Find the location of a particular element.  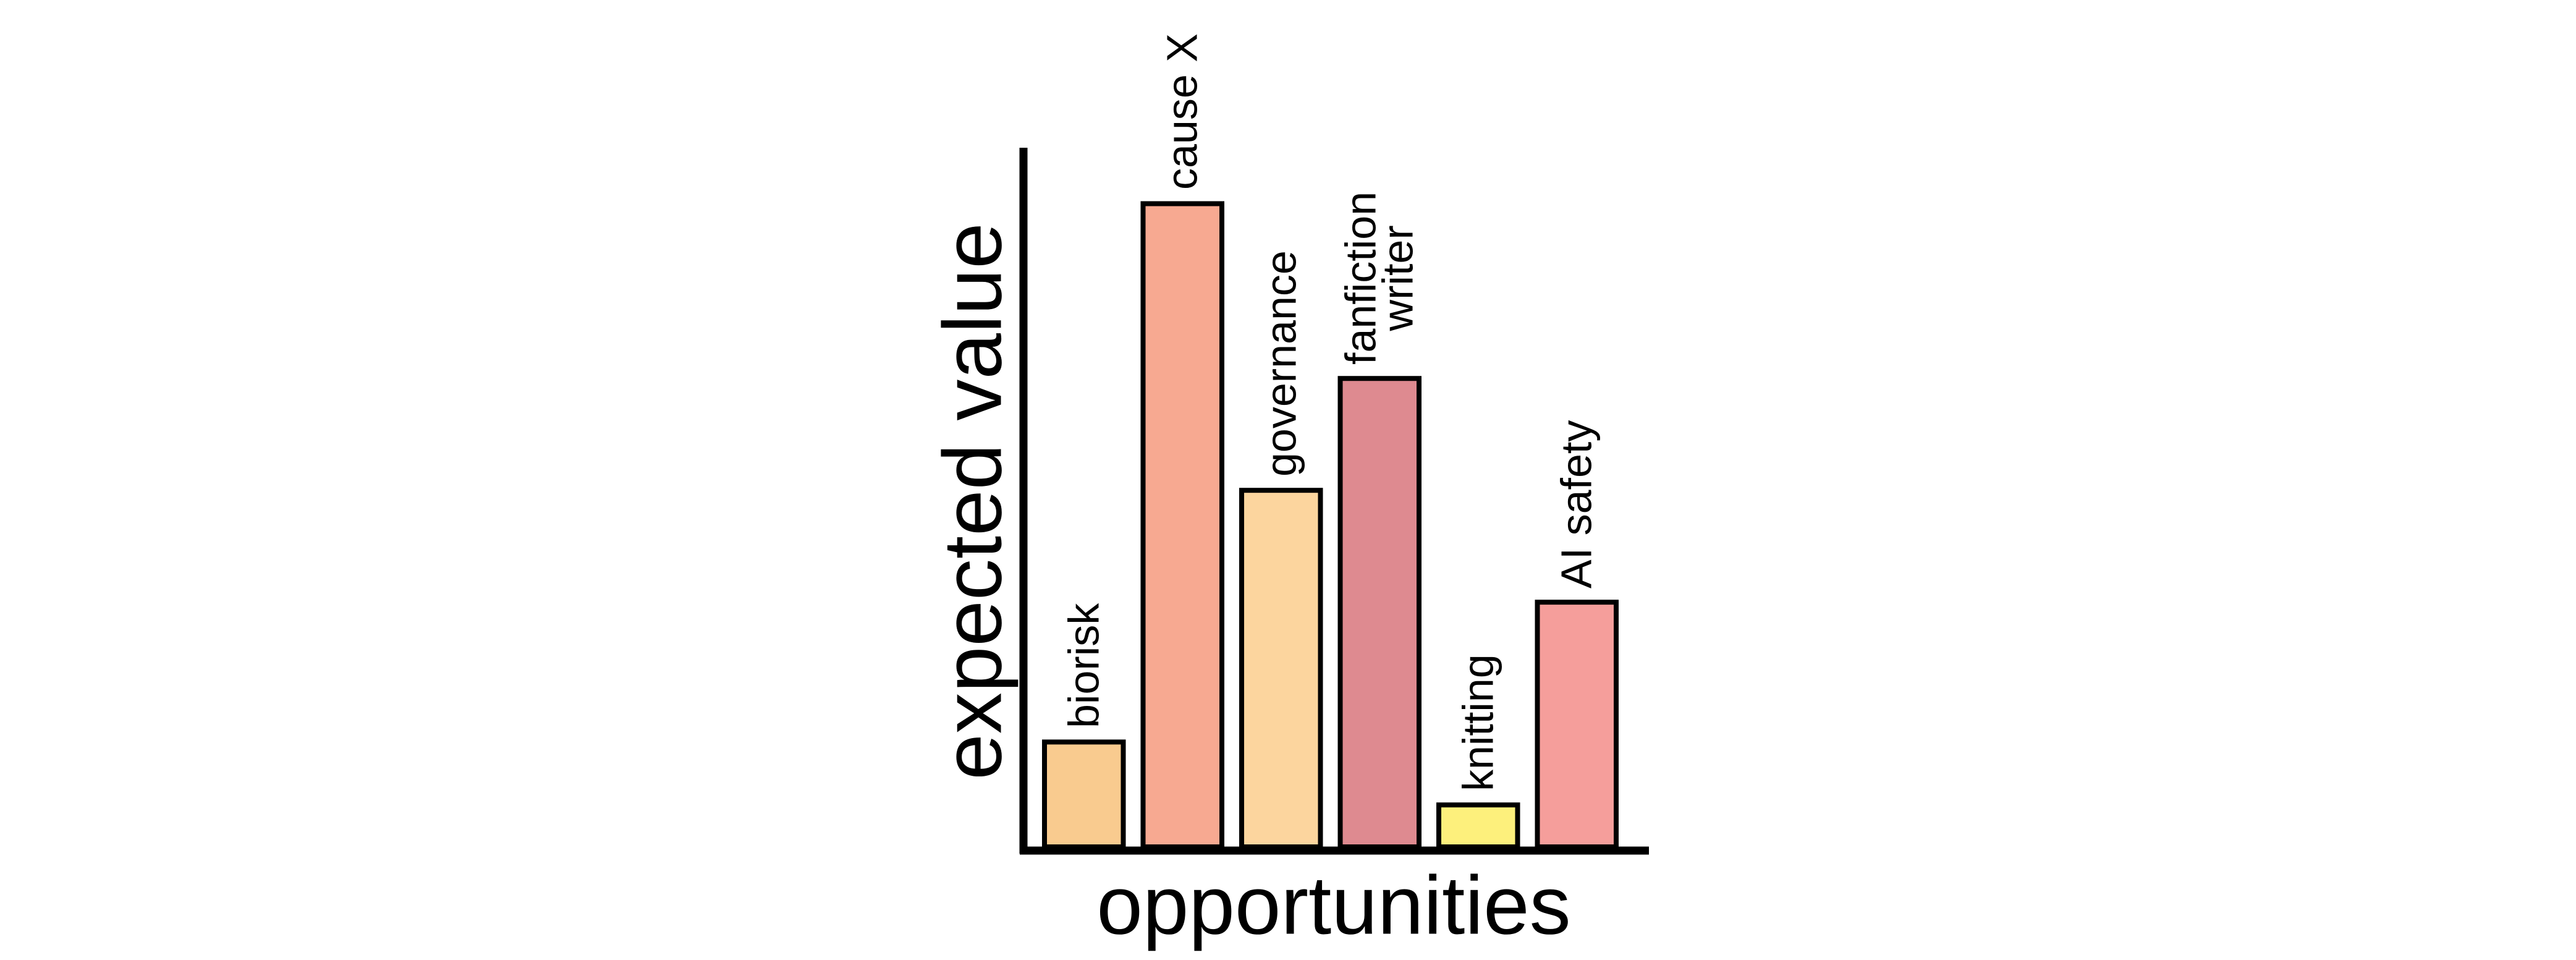

bar-label: cause X is located at coordinates (1182, 112).